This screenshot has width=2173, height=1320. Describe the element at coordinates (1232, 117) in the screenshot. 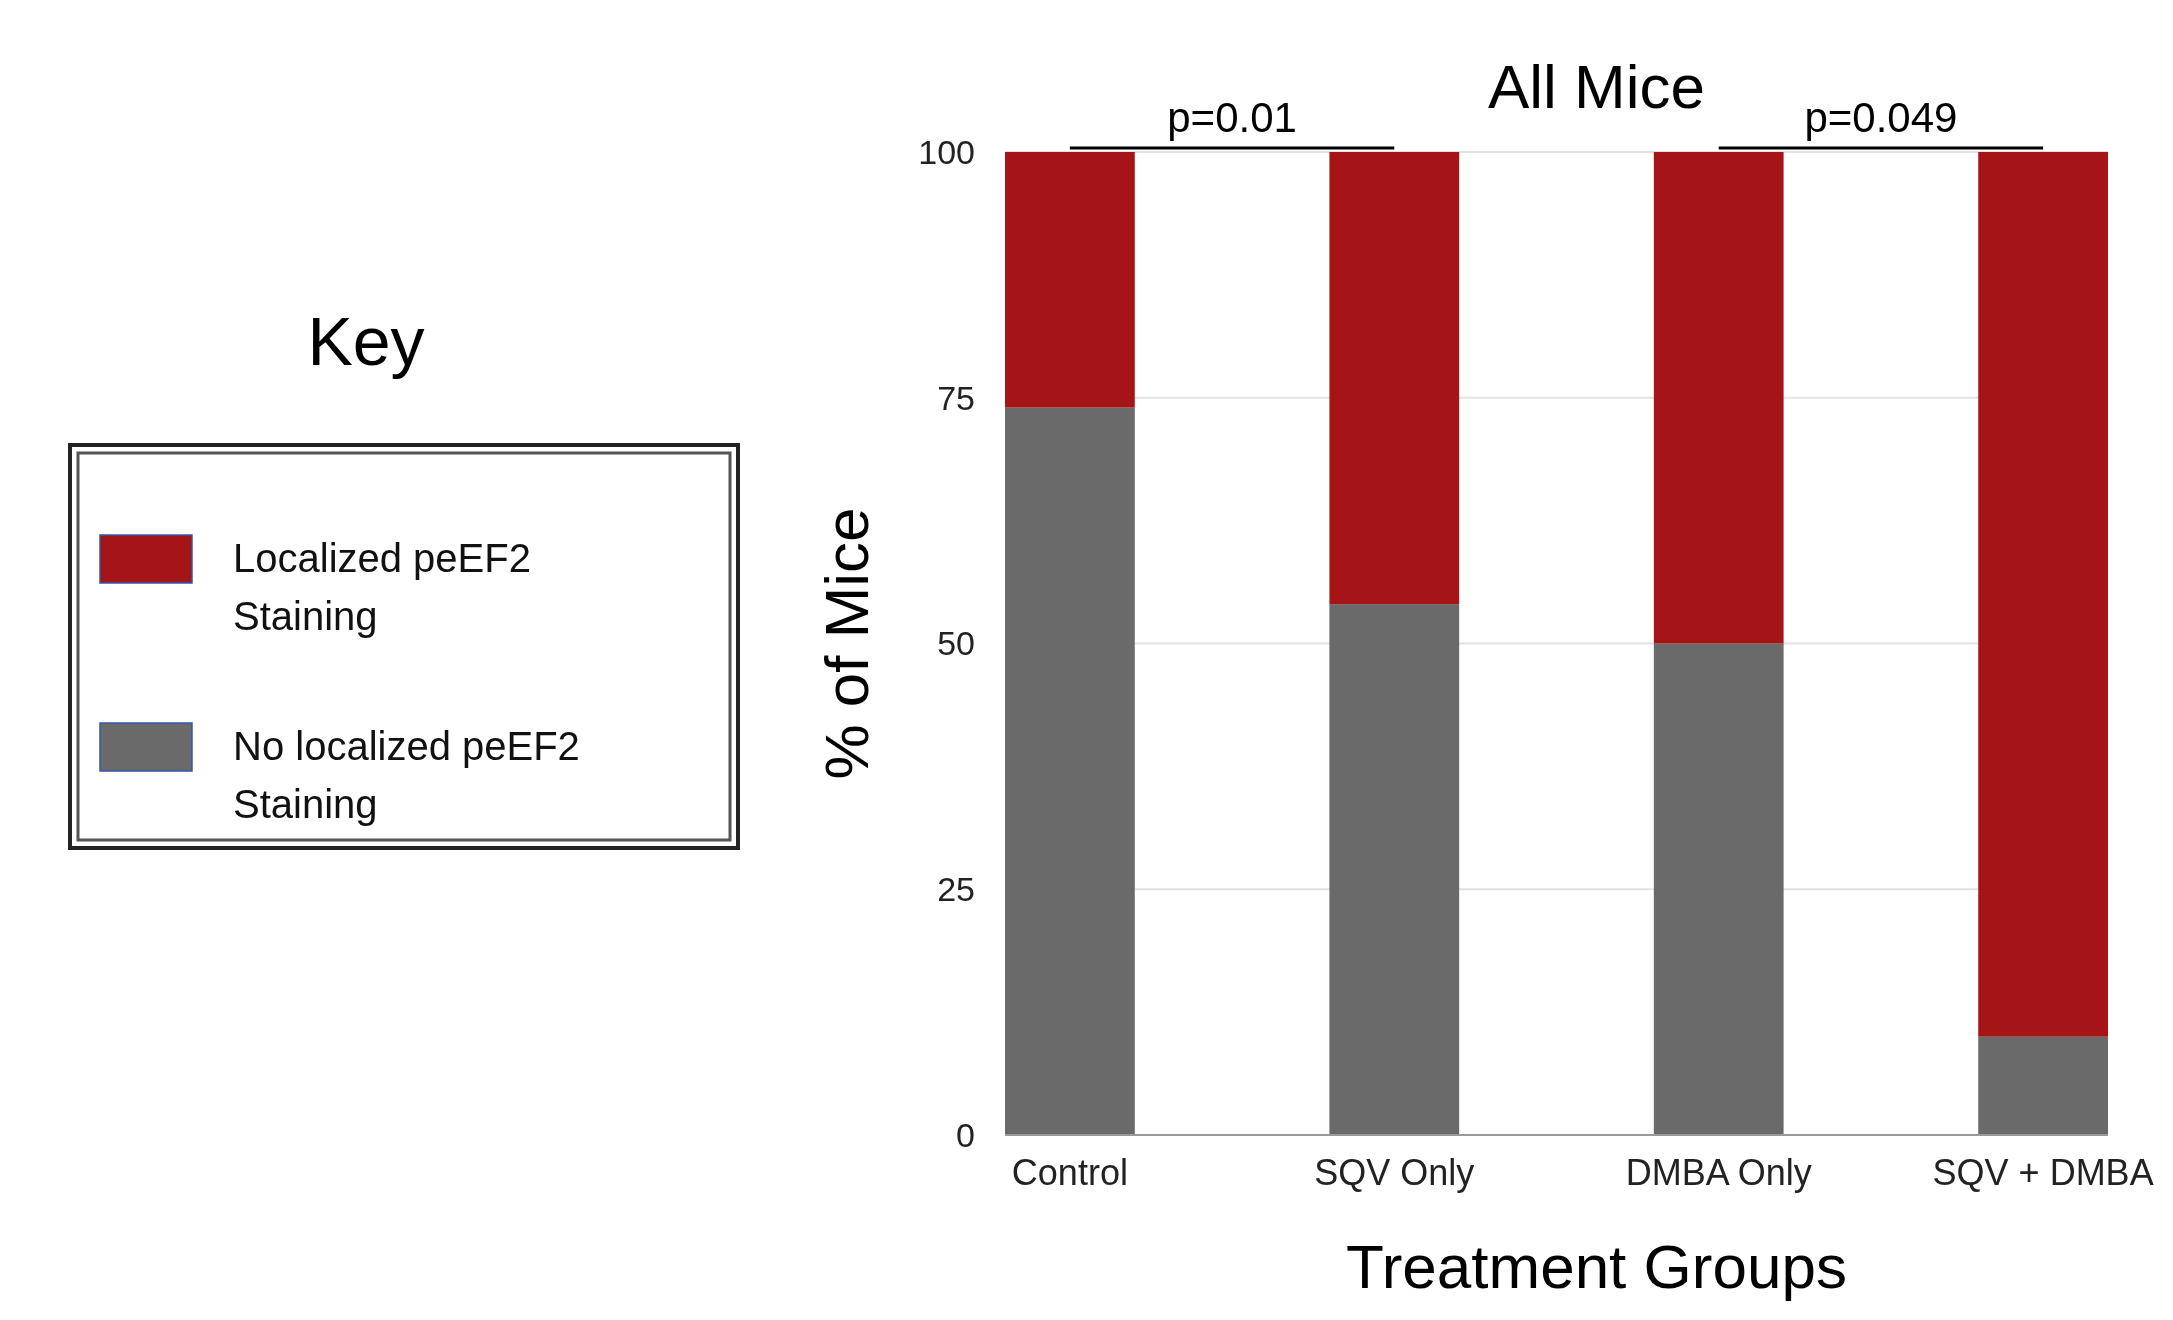

I see `text: p=0.01` at that location.